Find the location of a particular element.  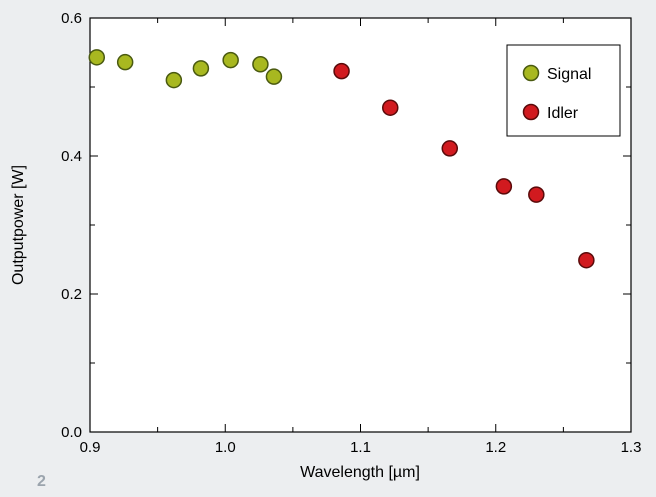

y-tick-label: 0.0 is located at coordinates (71, 432).